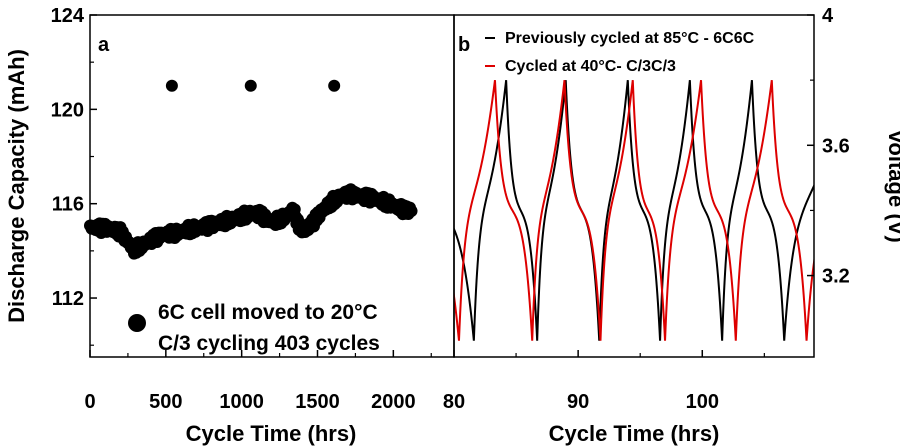 The width and height of the screenshot is (900, 447). What do you see at coordinates (67, 110) in the screenshot?
I see `panel-a-y-tick-label: 120` at bounding box center [67, 110].